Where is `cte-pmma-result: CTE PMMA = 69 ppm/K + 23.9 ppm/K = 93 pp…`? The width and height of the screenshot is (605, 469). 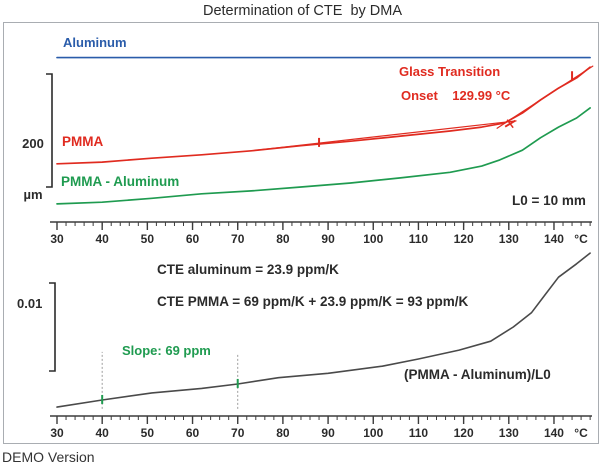
cte-pmma-result: CTE PMMA = 69 ppm/K + 23.9 ppm/K = 93 pp… is located at coordinates (313, 301).